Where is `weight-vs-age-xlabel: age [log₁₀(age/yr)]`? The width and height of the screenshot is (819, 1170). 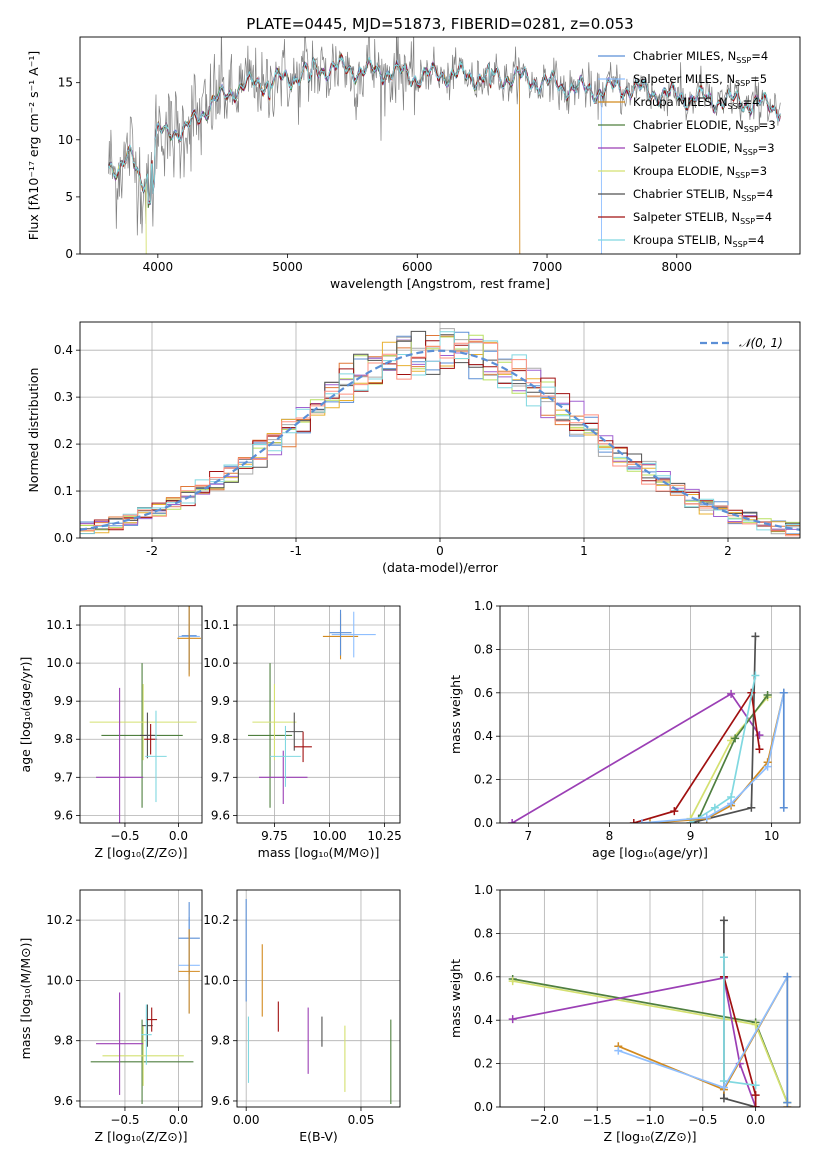
weight-vs-age-xlabel: age [log₁₀(age/yr)] is located at coordinates (650, 852).